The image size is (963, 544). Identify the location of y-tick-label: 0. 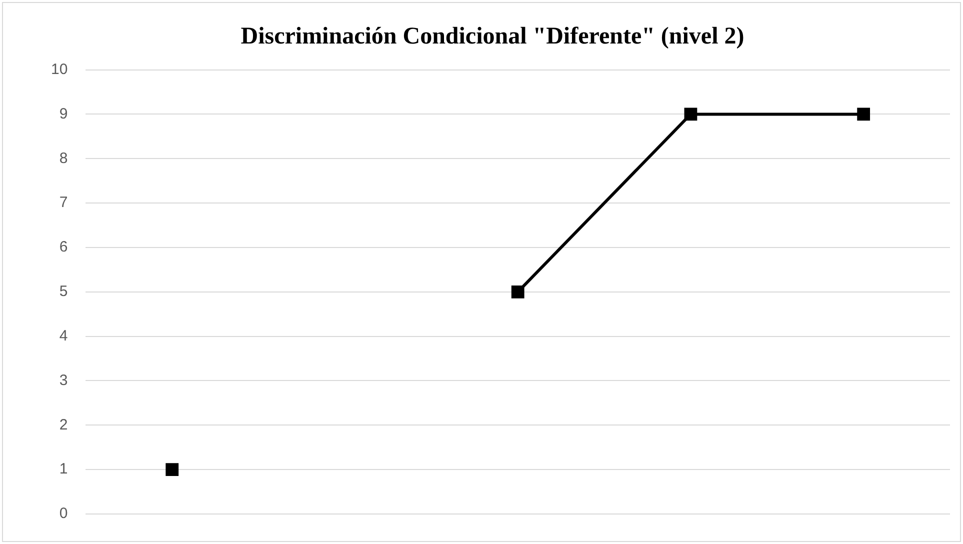
(63, 513).